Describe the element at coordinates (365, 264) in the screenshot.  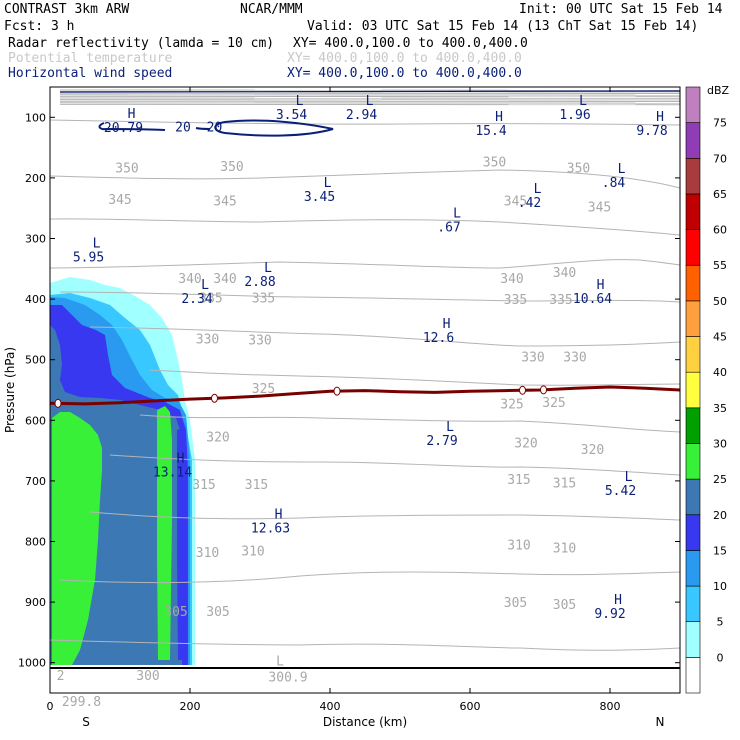
I see `theta-340-contour` at that location.